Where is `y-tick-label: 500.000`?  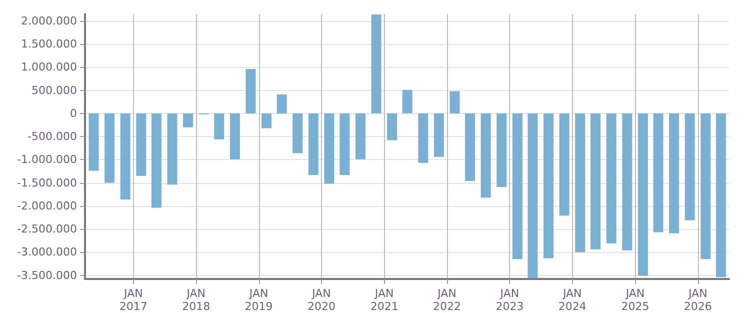
y-tick-label: 500.000 is located at coordinates (54, 90).